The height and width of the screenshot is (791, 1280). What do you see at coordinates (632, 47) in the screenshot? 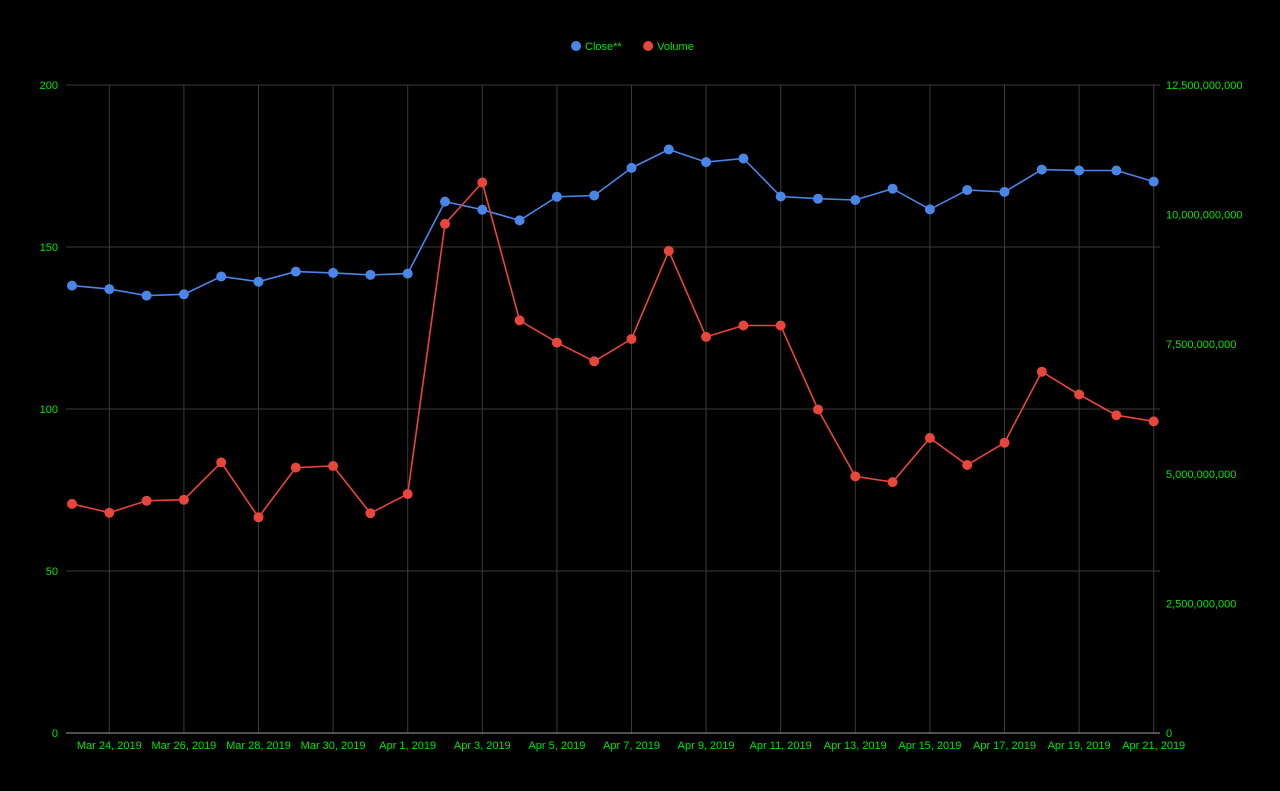
I see `legend: Close** Volume` at bounding box center [632, 47].